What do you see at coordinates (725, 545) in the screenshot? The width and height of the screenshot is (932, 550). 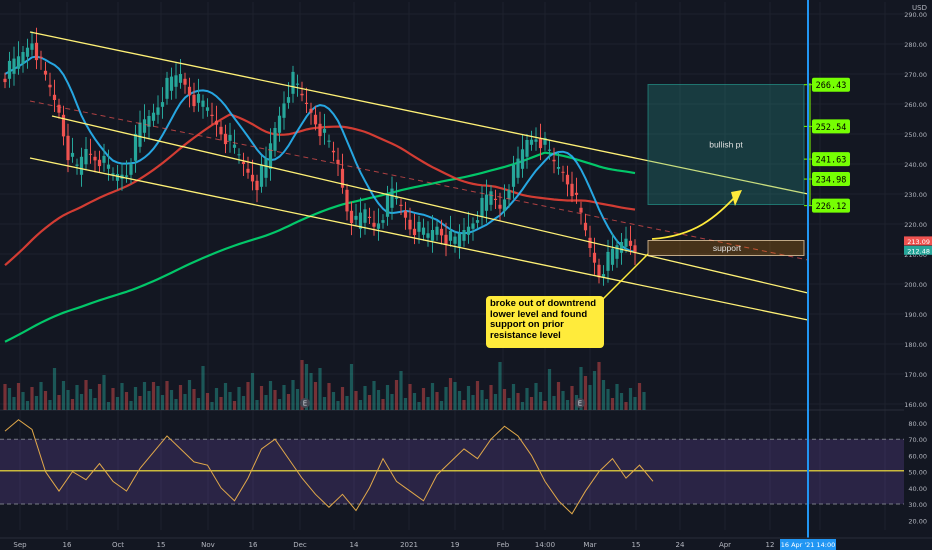 I see `time-tick-label: Apr` at bounding box center [725, 545].